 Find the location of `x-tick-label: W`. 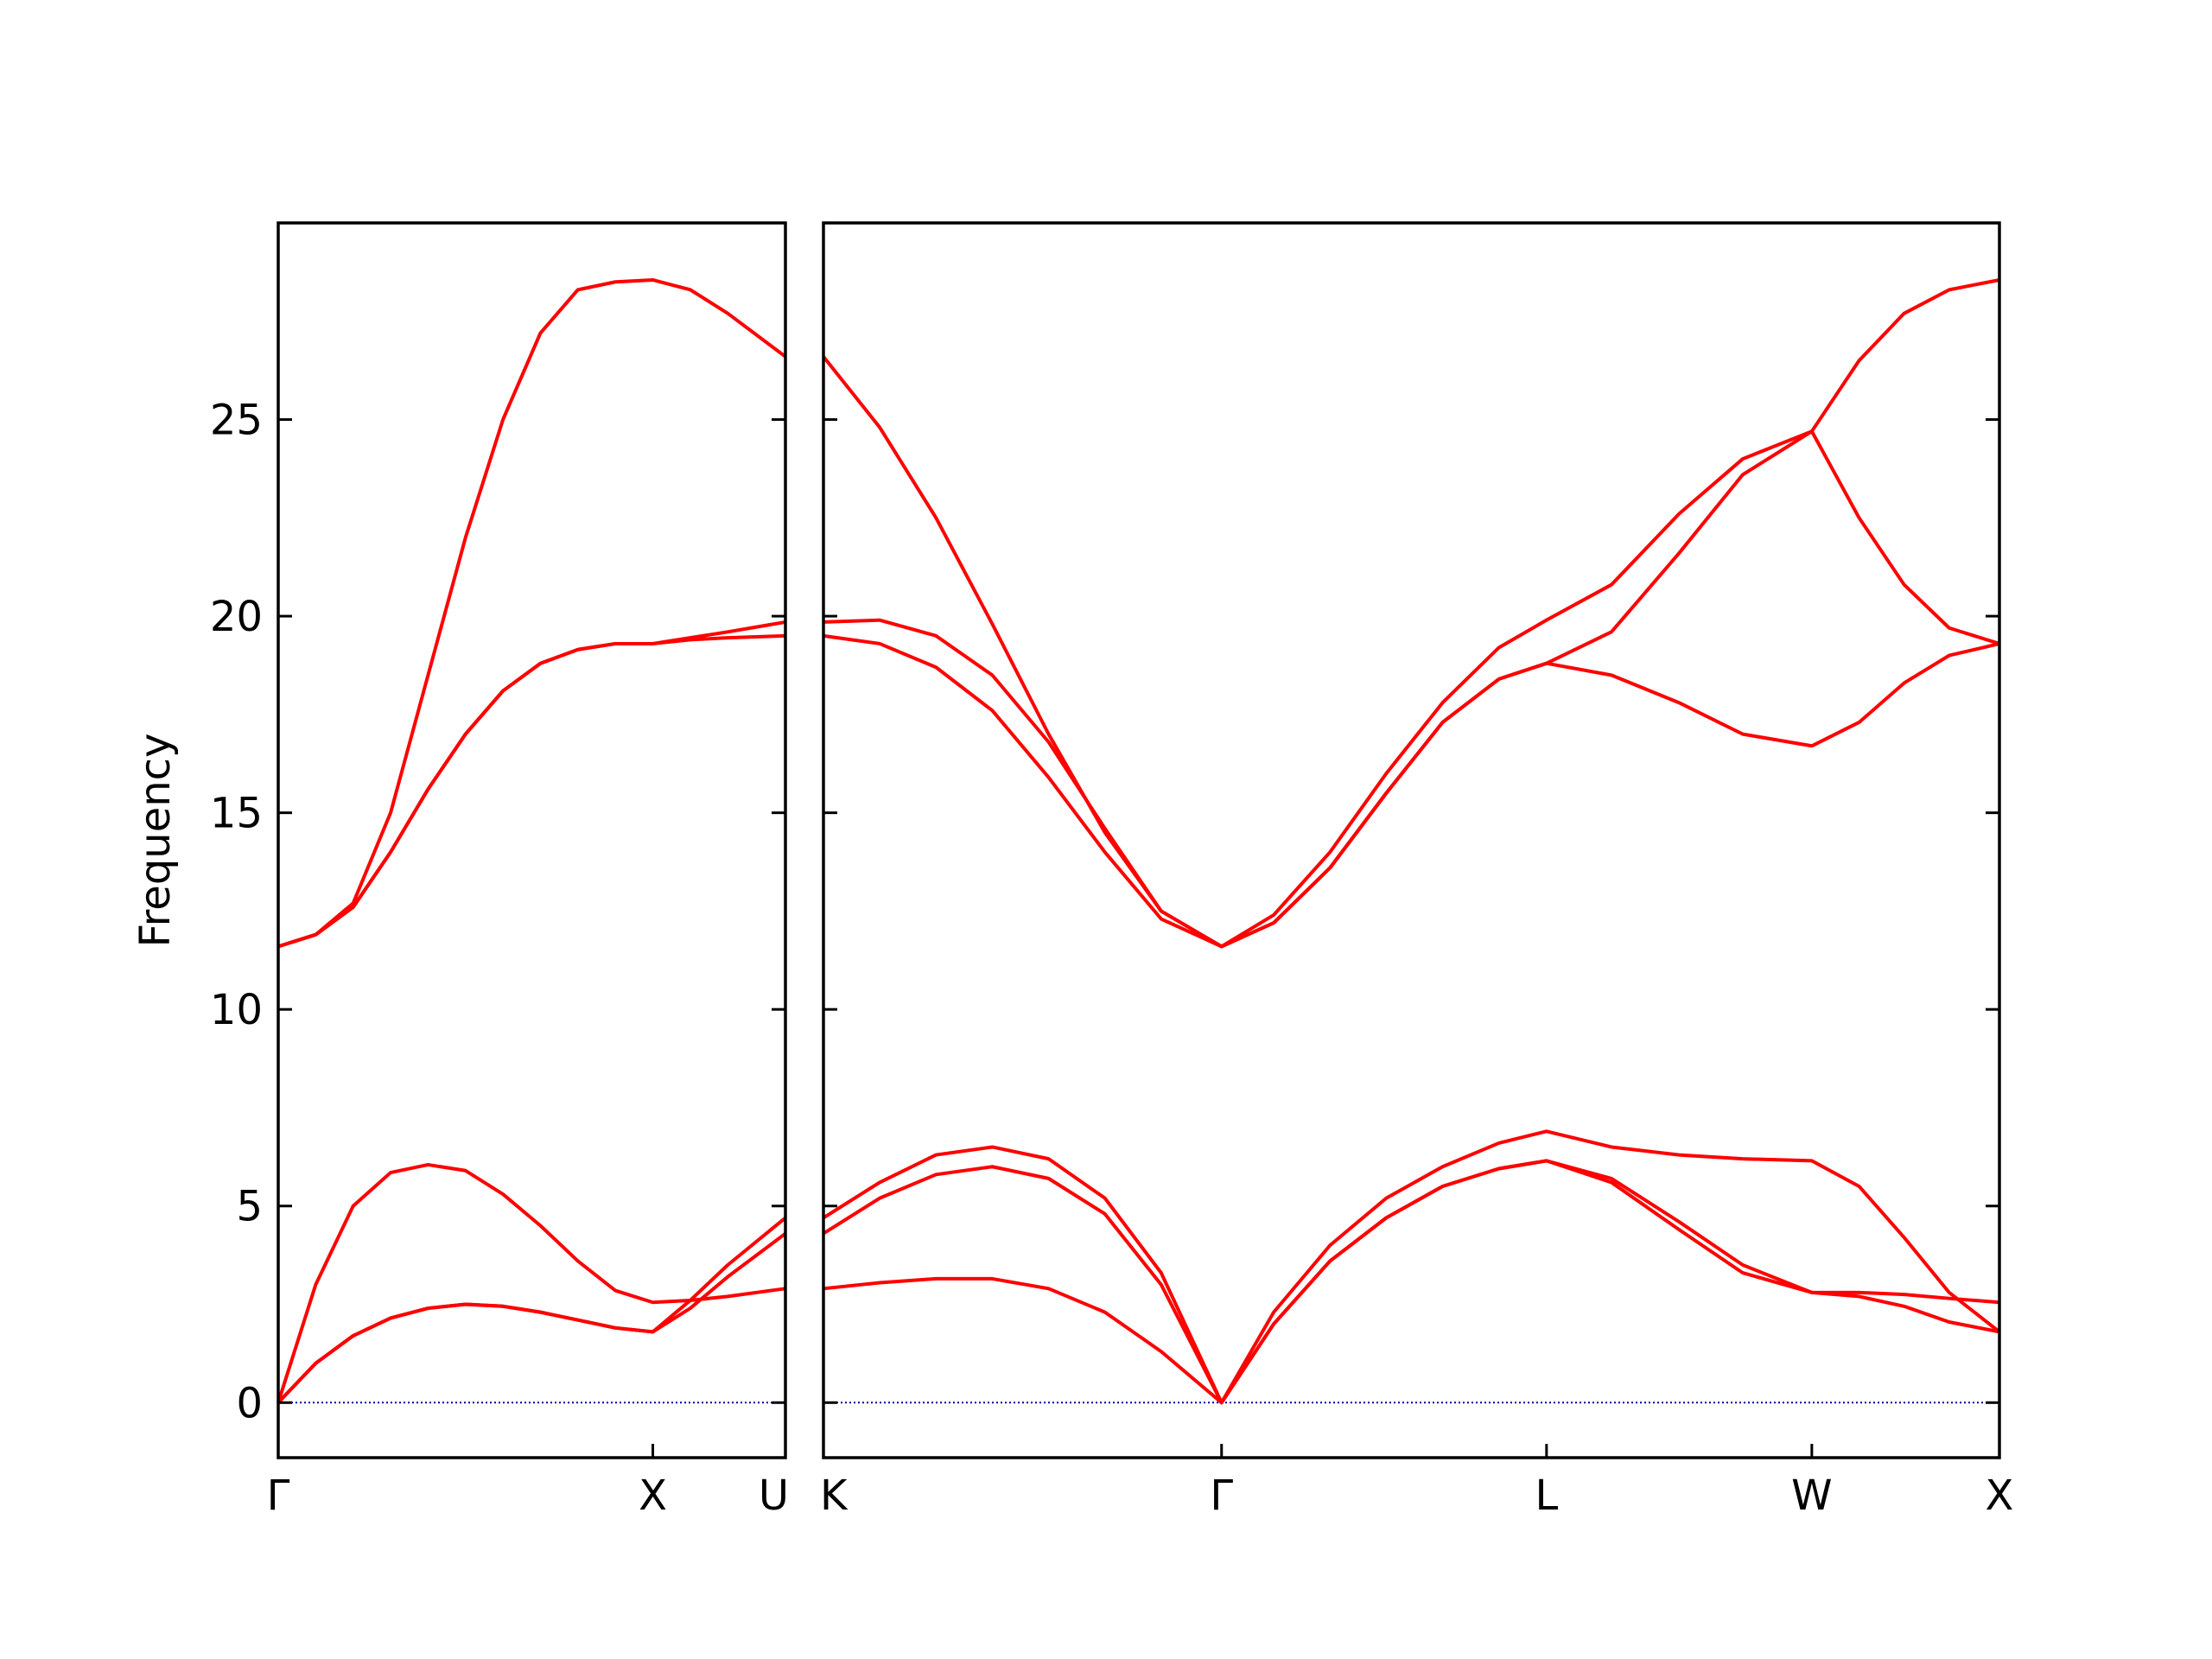

x-tick-label: W is located at coordinates (1811, 1495).